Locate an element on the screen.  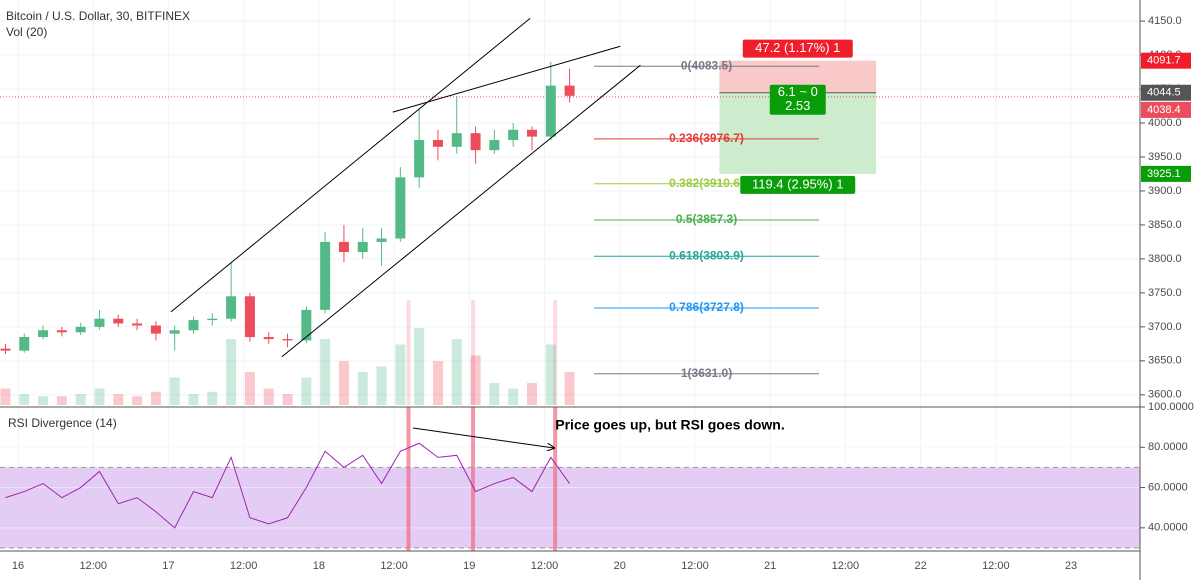
target-label: 119.4 (2.95%) 1 is located at coordinates (798, 183).